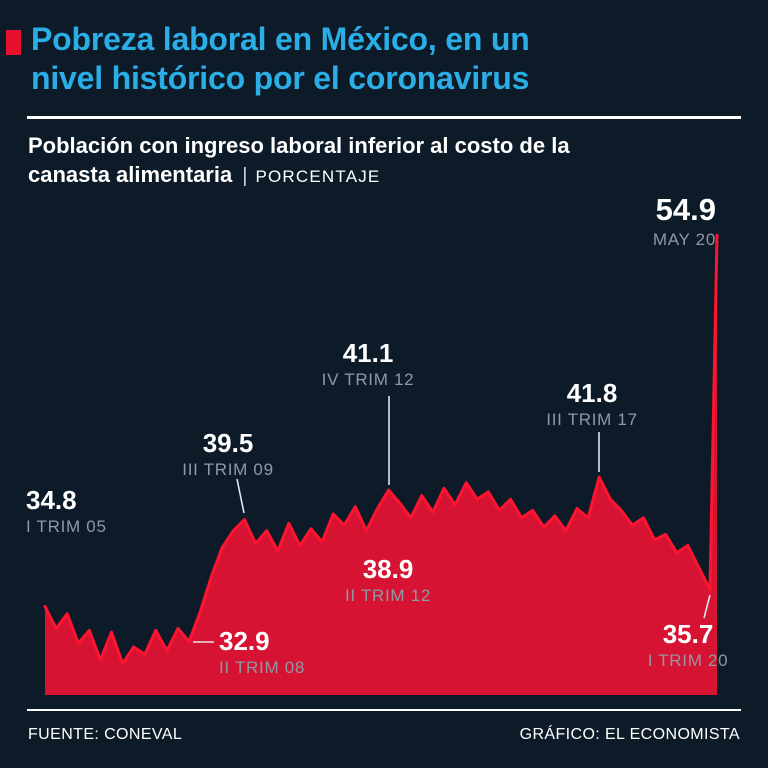  I want to click on subtitle-line2: canasta alimentaria | PORCENTAJE, so click(299, 174).